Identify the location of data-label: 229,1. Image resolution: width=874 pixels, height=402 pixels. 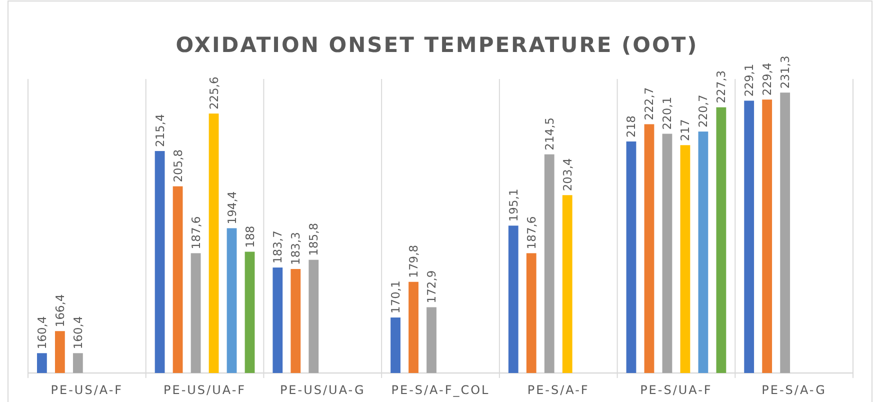
(749, 80).